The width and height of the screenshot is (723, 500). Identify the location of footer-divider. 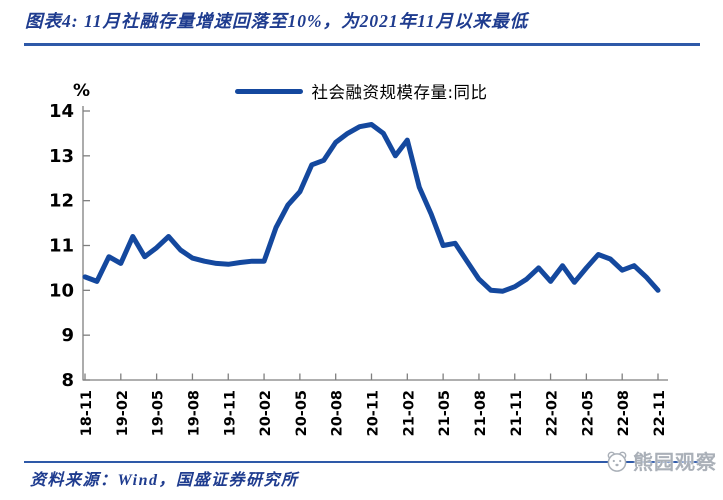
(362, 462).